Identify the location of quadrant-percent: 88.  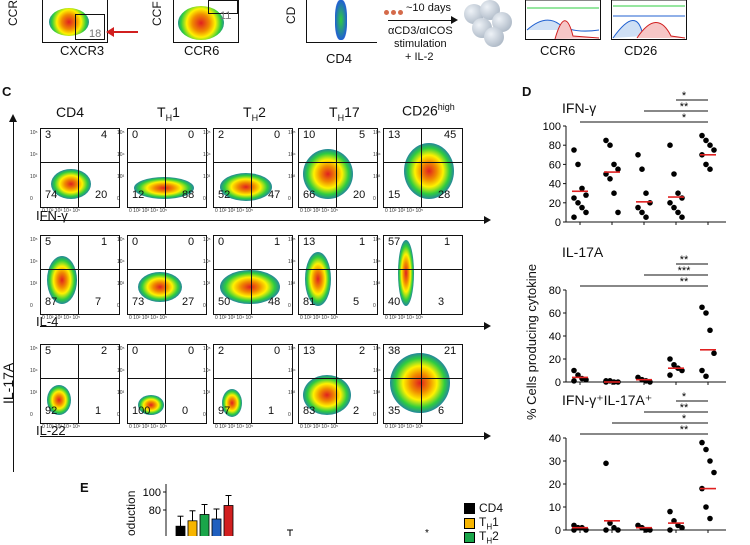
(188, 195).